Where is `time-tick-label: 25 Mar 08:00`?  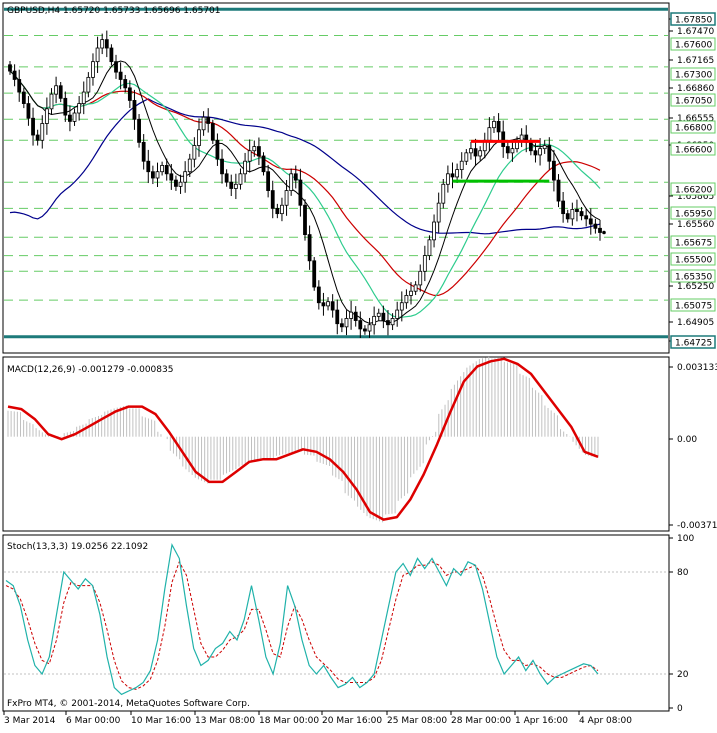
time-tick-label: 25 Mar 08:00 is located at coordinates (417, 721).